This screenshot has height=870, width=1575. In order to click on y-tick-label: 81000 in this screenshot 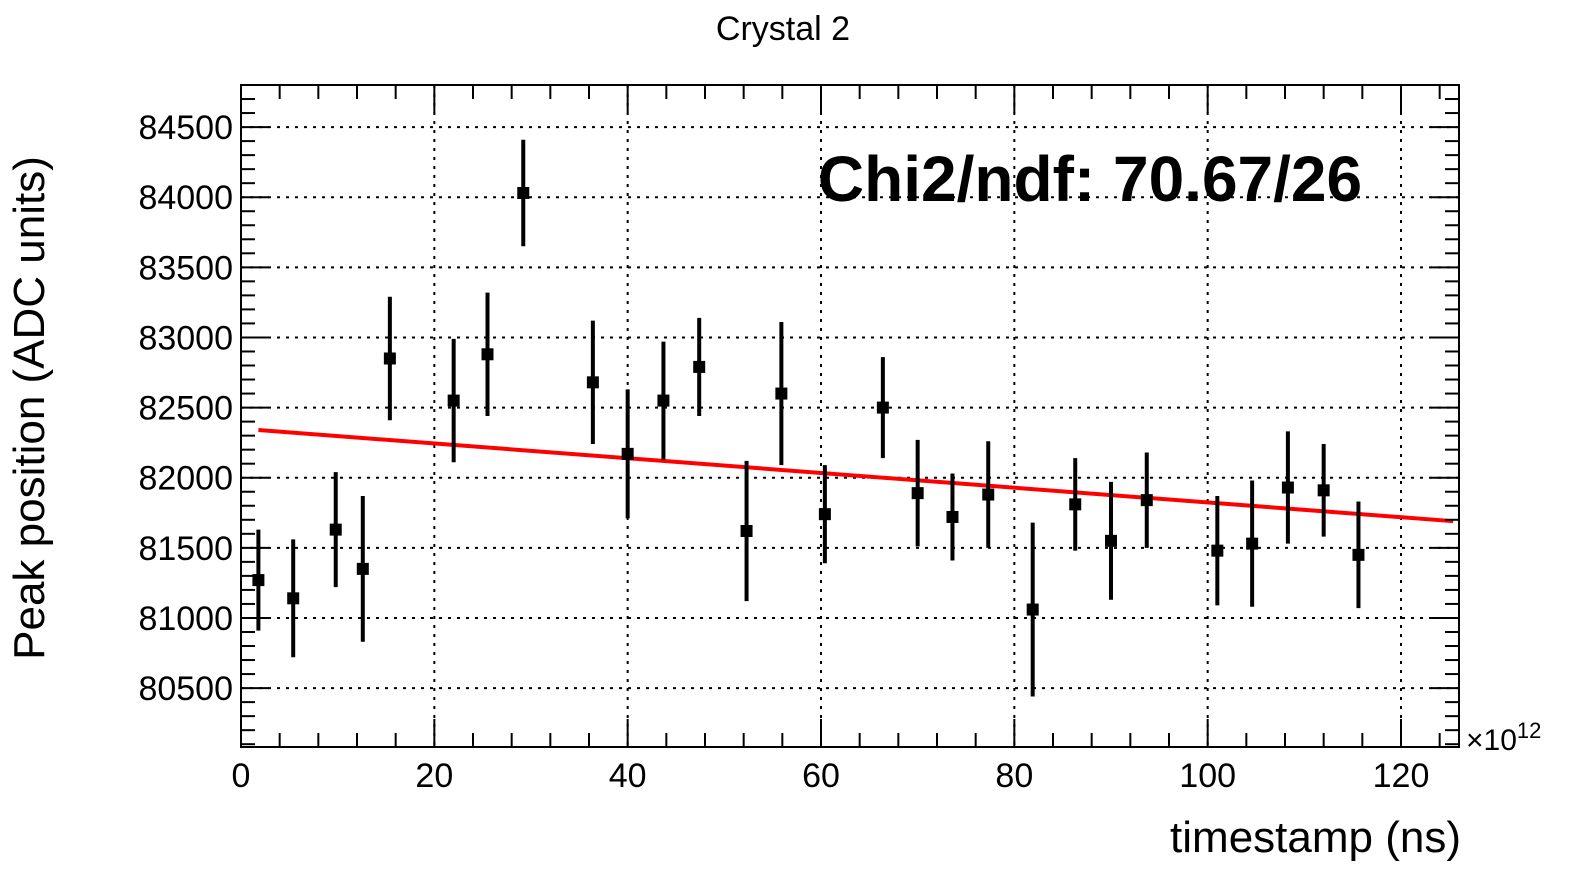, I will do `click(185, 619)`.